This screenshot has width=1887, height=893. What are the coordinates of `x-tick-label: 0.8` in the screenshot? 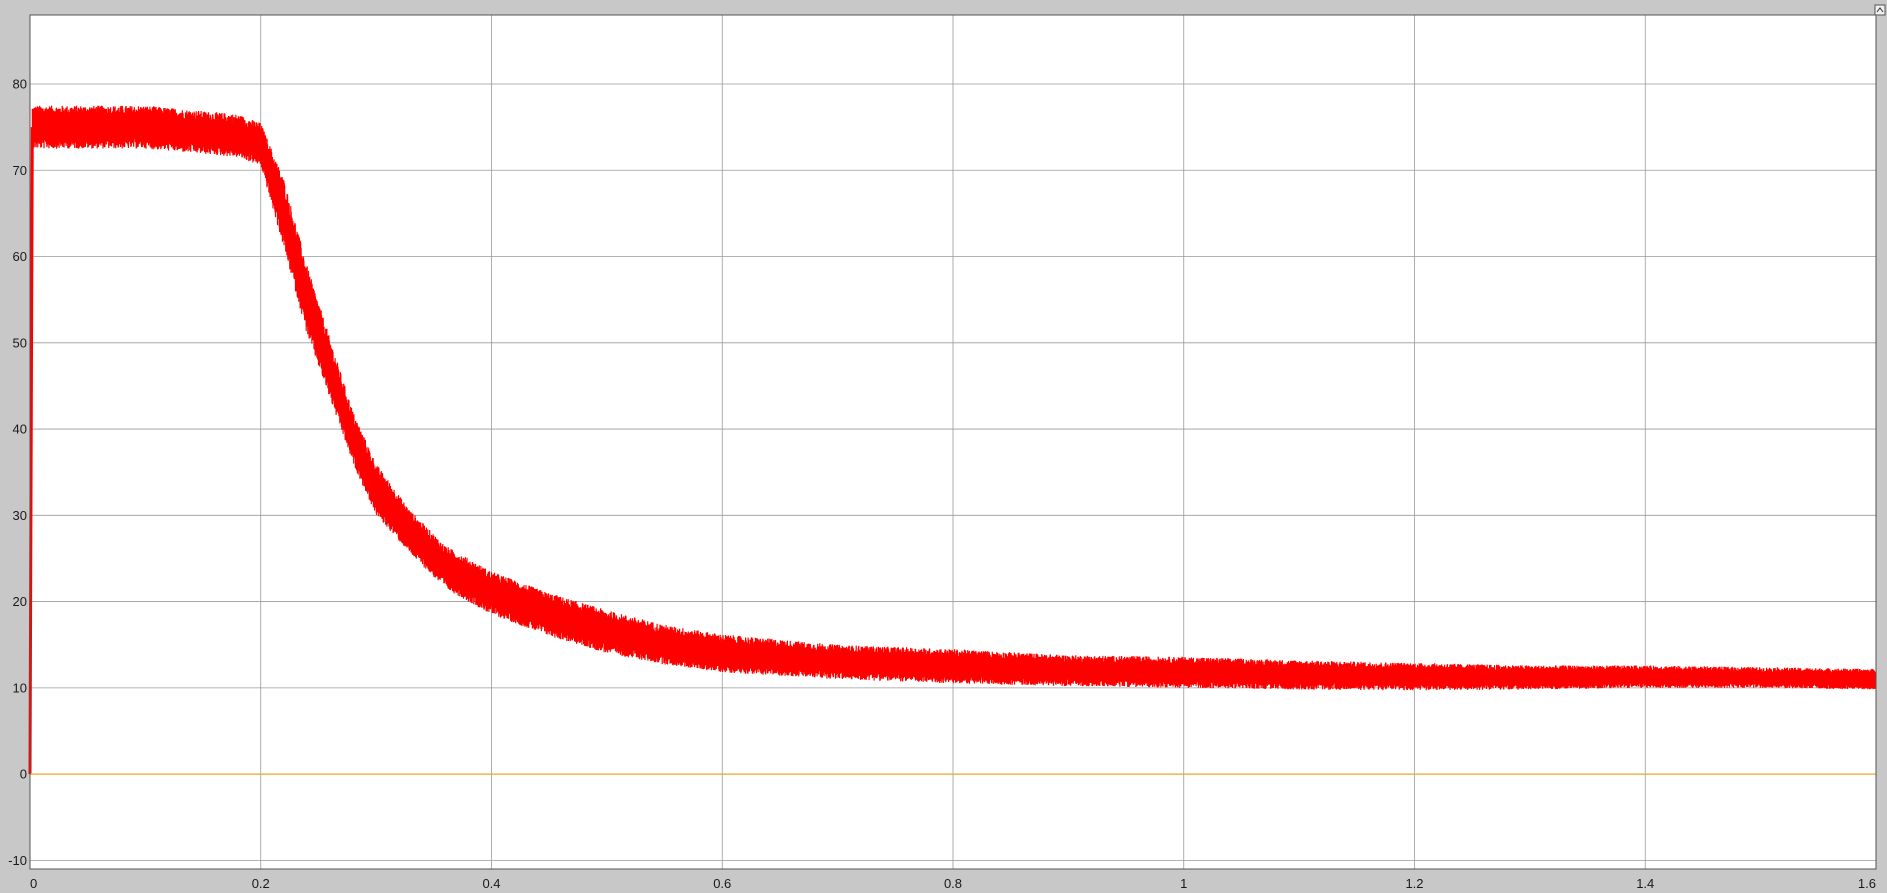 It's located at (953, 883).